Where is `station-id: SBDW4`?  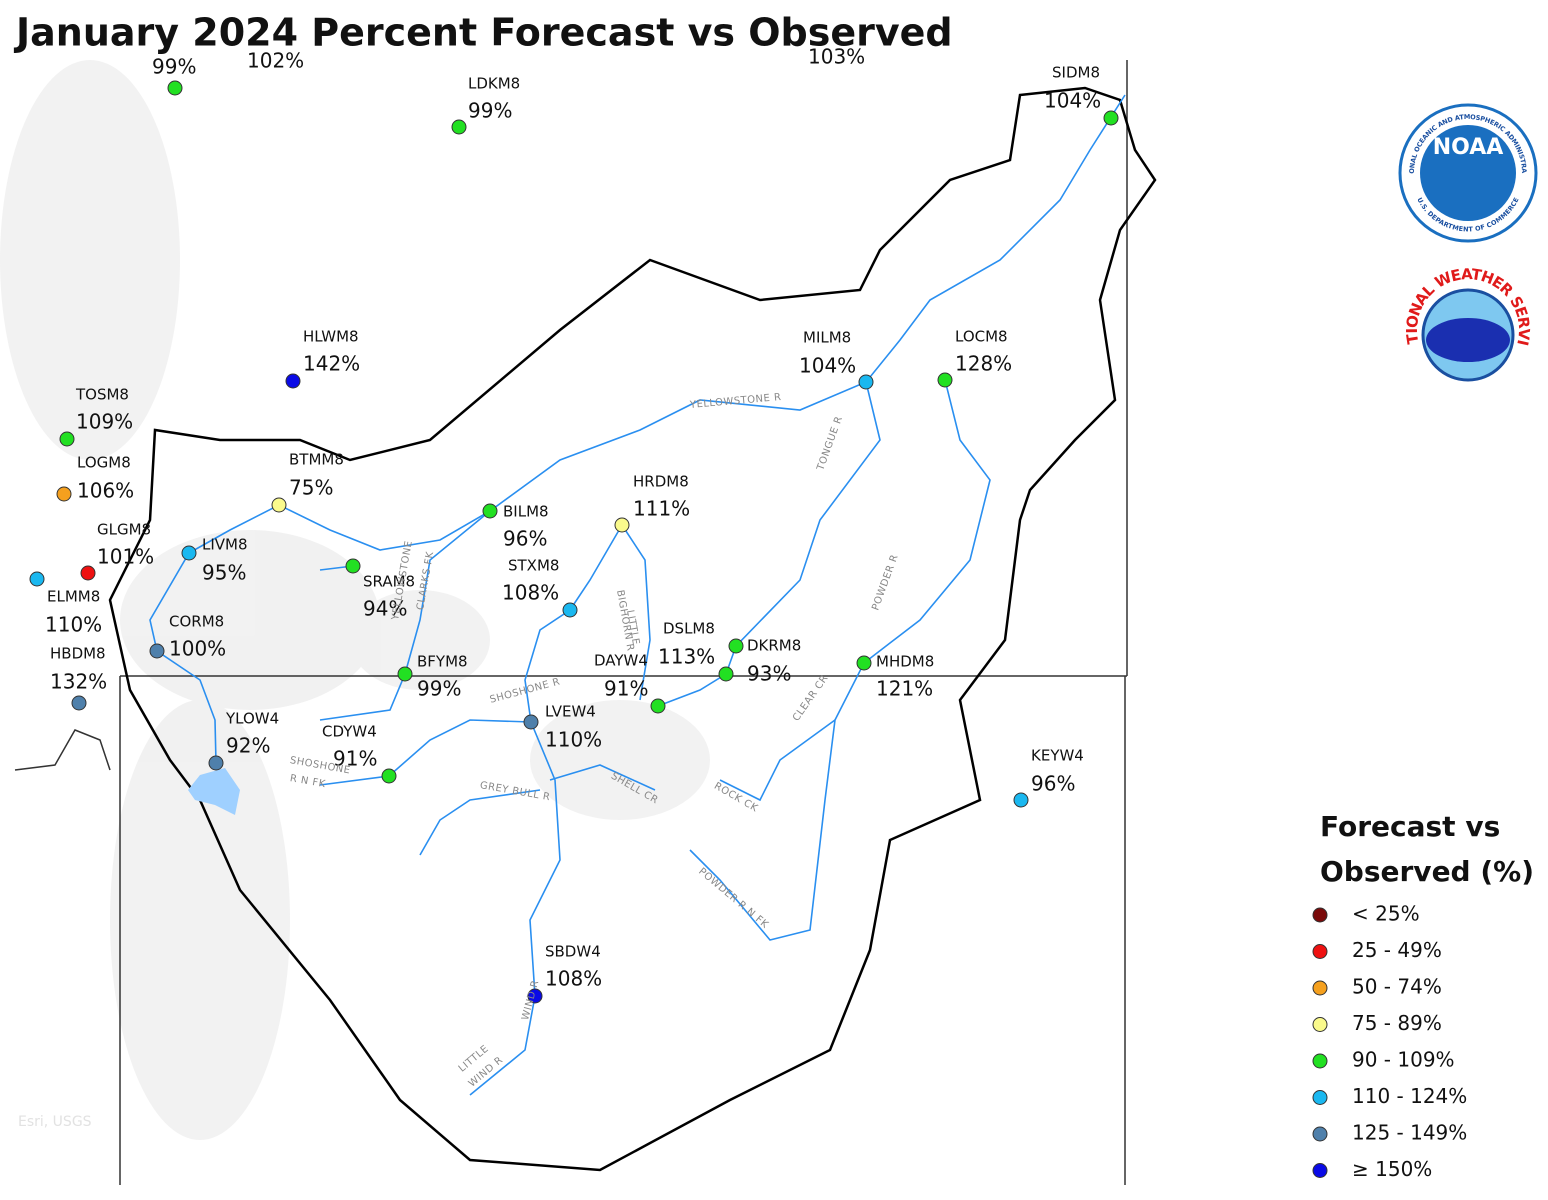
station-id: SBDW4 is located at coordinates (573, 952).